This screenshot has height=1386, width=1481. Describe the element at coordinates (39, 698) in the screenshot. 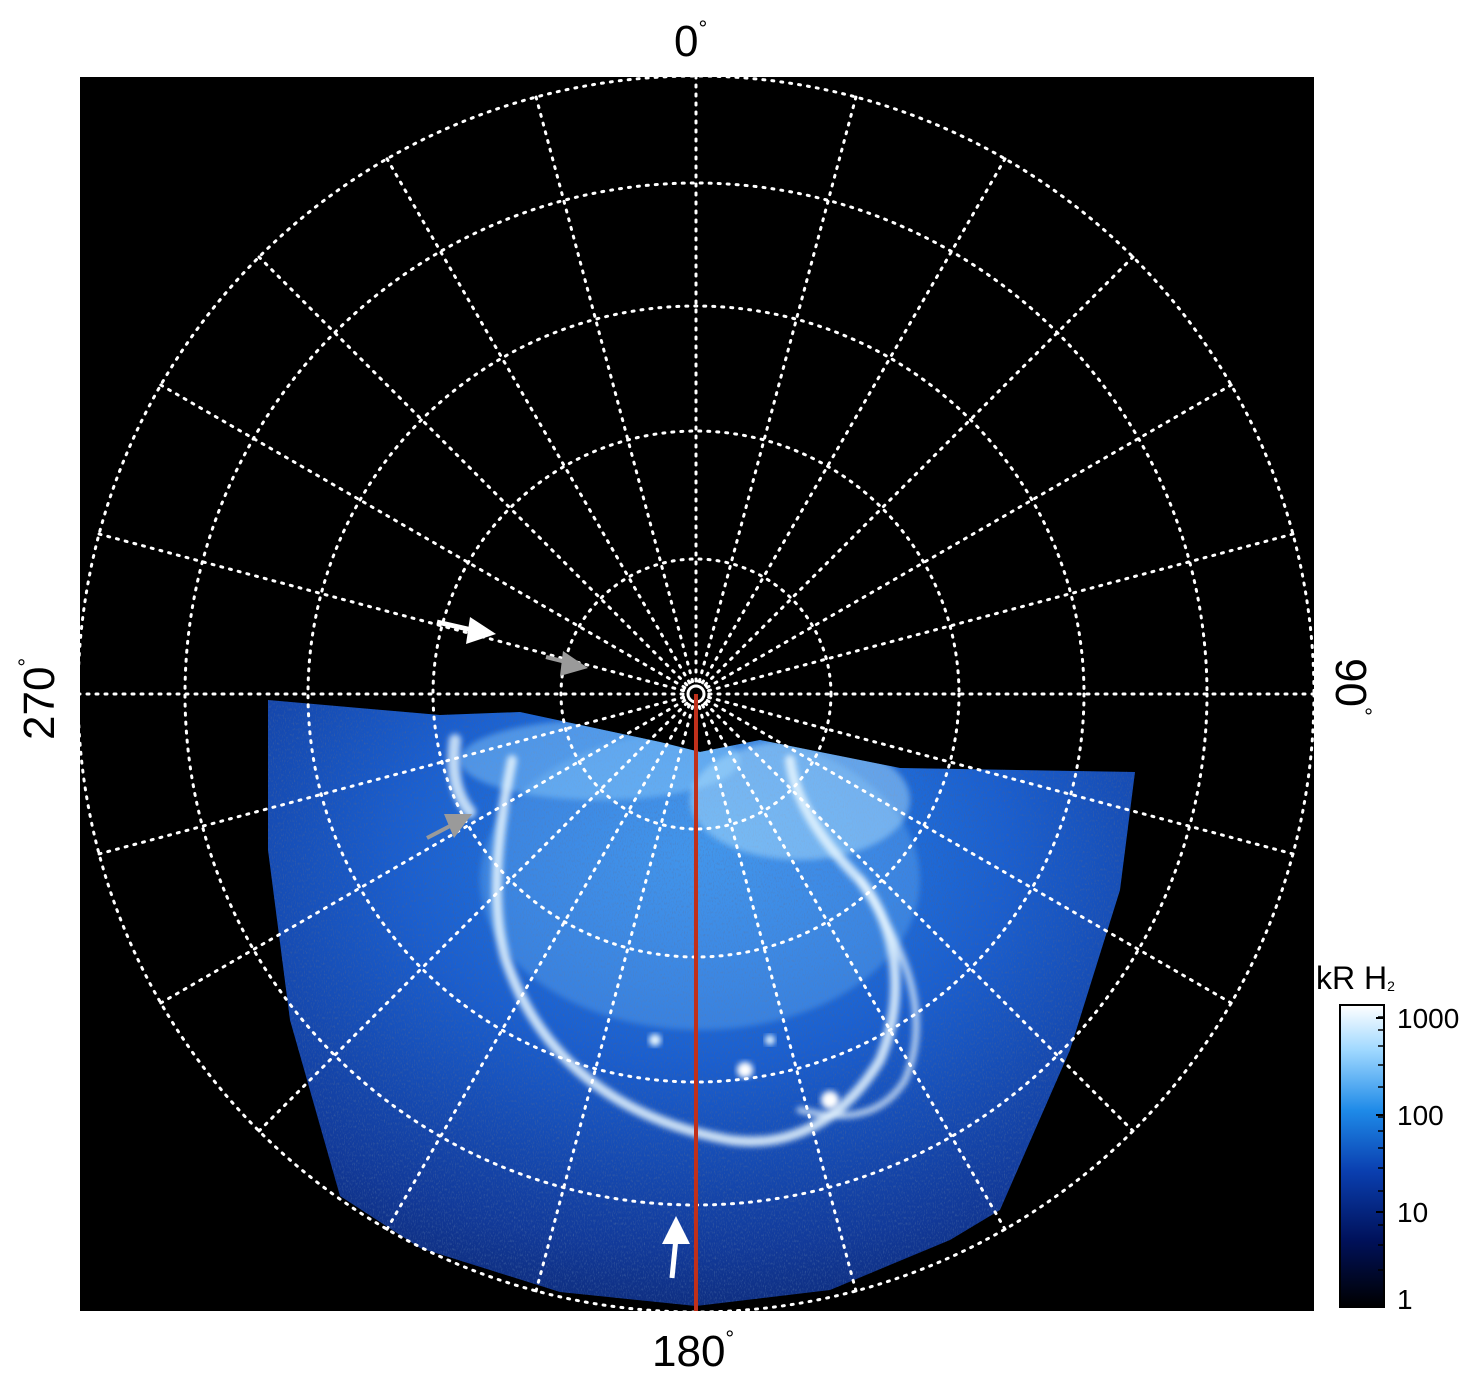

I see `label-270-degrees: 270°` at that location.